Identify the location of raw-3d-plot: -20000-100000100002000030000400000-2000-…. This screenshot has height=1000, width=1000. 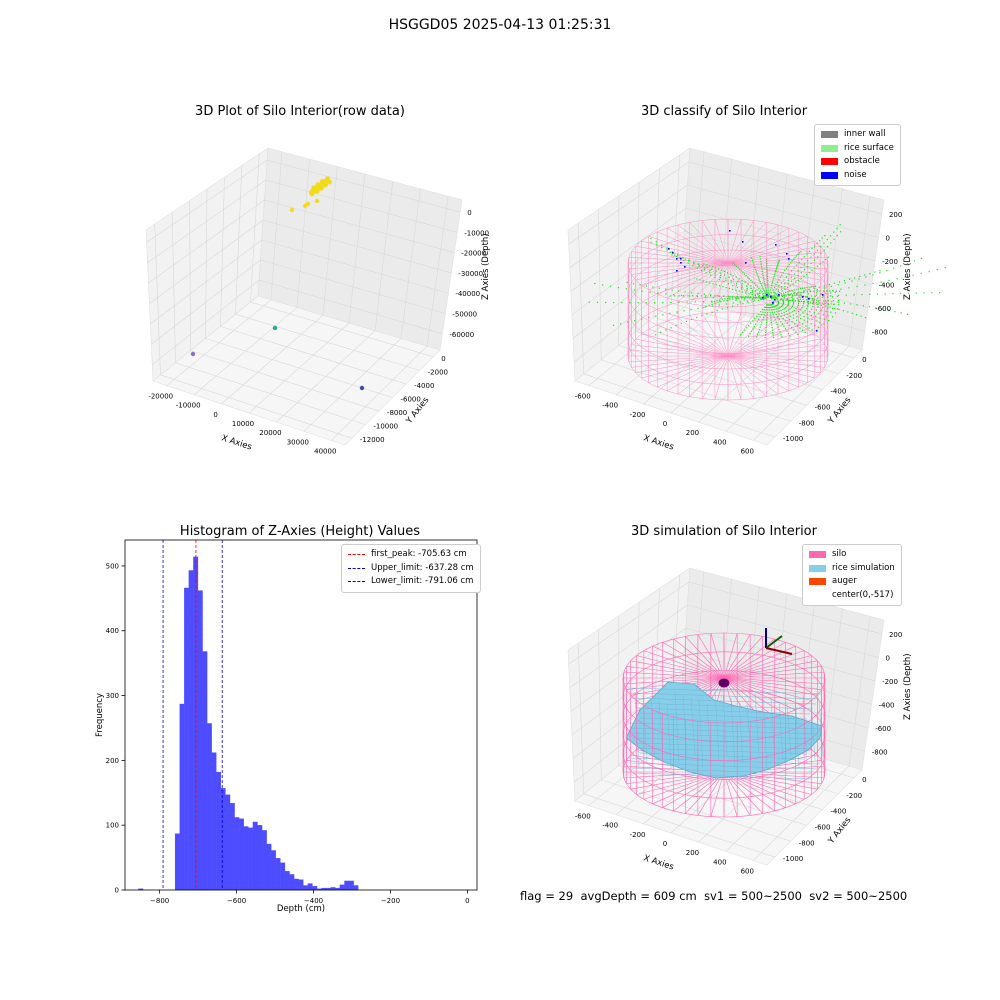
(318, 301).